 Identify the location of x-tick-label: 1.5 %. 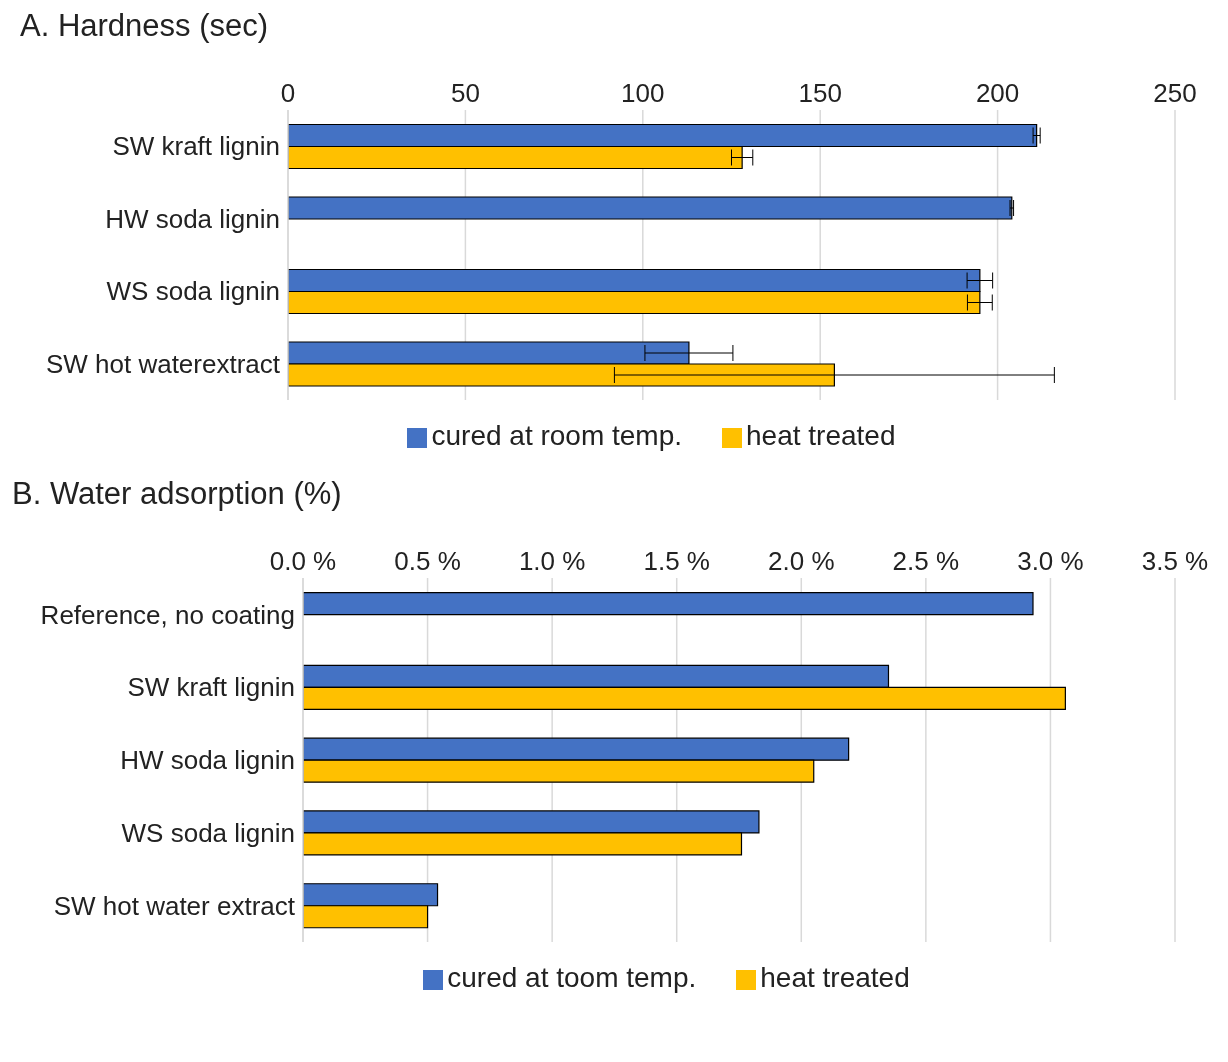
(676, 561).